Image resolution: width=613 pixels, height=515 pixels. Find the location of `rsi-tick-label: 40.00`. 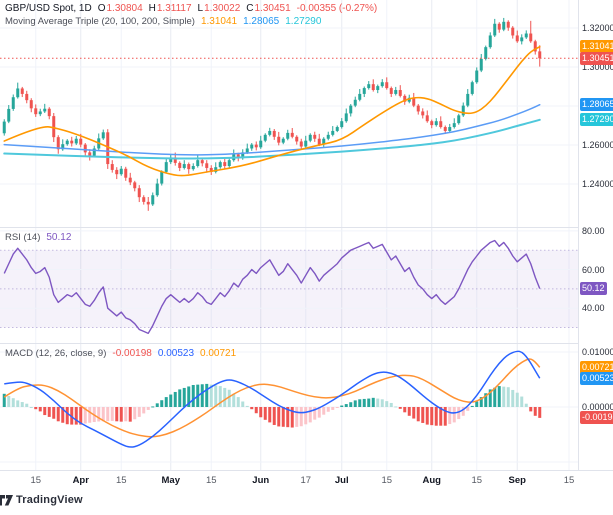

rsi-tick-label: 40.00 is located at coordinates (593, 308).